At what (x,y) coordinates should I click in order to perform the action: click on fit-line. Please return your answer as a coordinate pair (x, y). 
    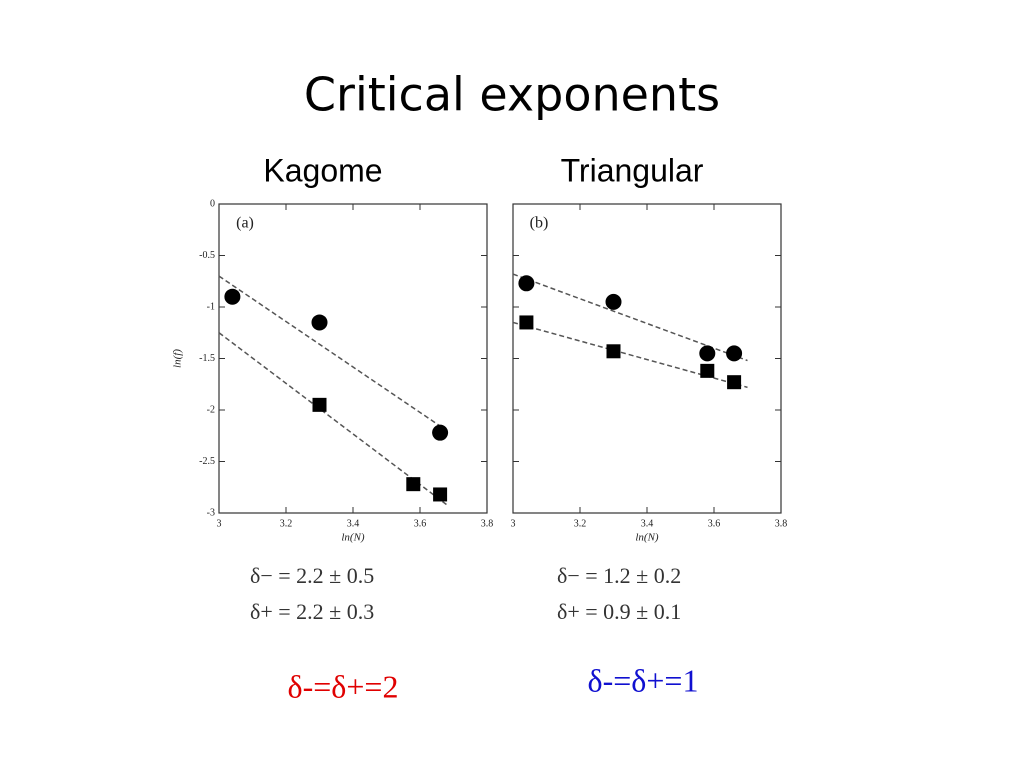
    Looking at the image, I should click on (333, 353).